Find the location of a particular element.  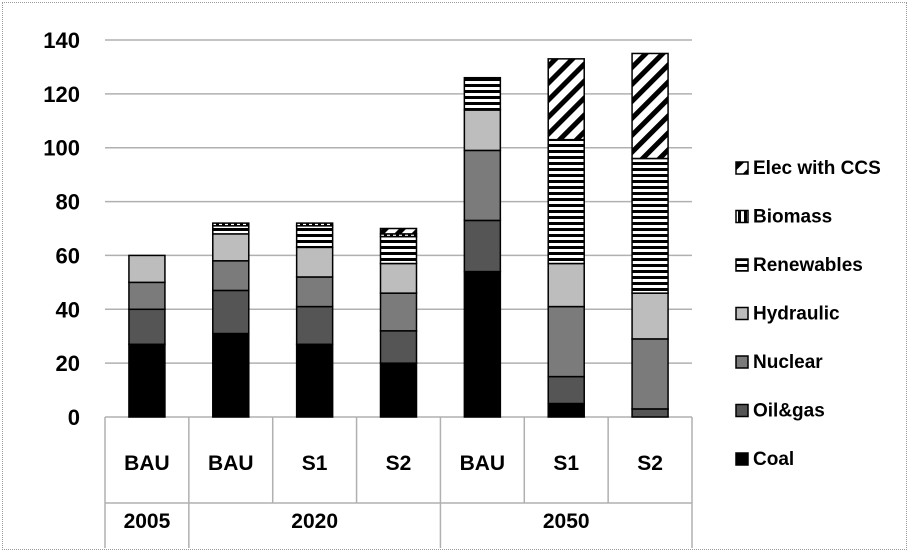

y-tick-label: 100 is located at coordinates (61, 148).